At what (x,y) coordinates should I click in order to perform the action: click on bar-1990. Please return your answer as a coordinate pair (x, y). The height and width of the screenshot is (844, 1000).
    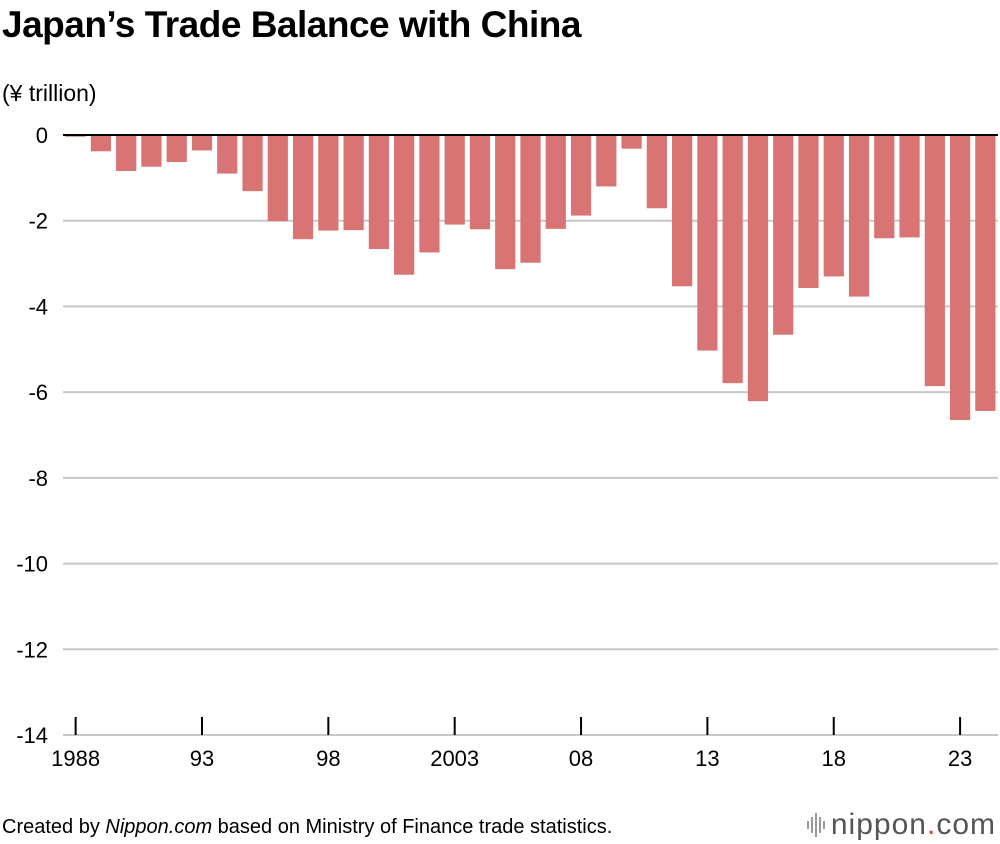
    Looking at the image, I should click on (126, 153).